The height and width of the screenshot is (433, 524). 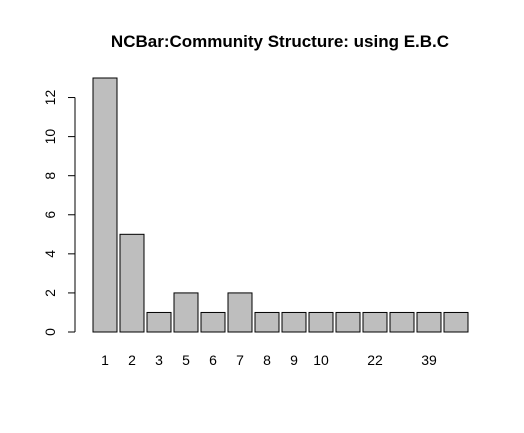 What do you see at coordinates (50, 176) in the screenshot?
I see `y-tick-label: 8` at bounding box center [50, 176].